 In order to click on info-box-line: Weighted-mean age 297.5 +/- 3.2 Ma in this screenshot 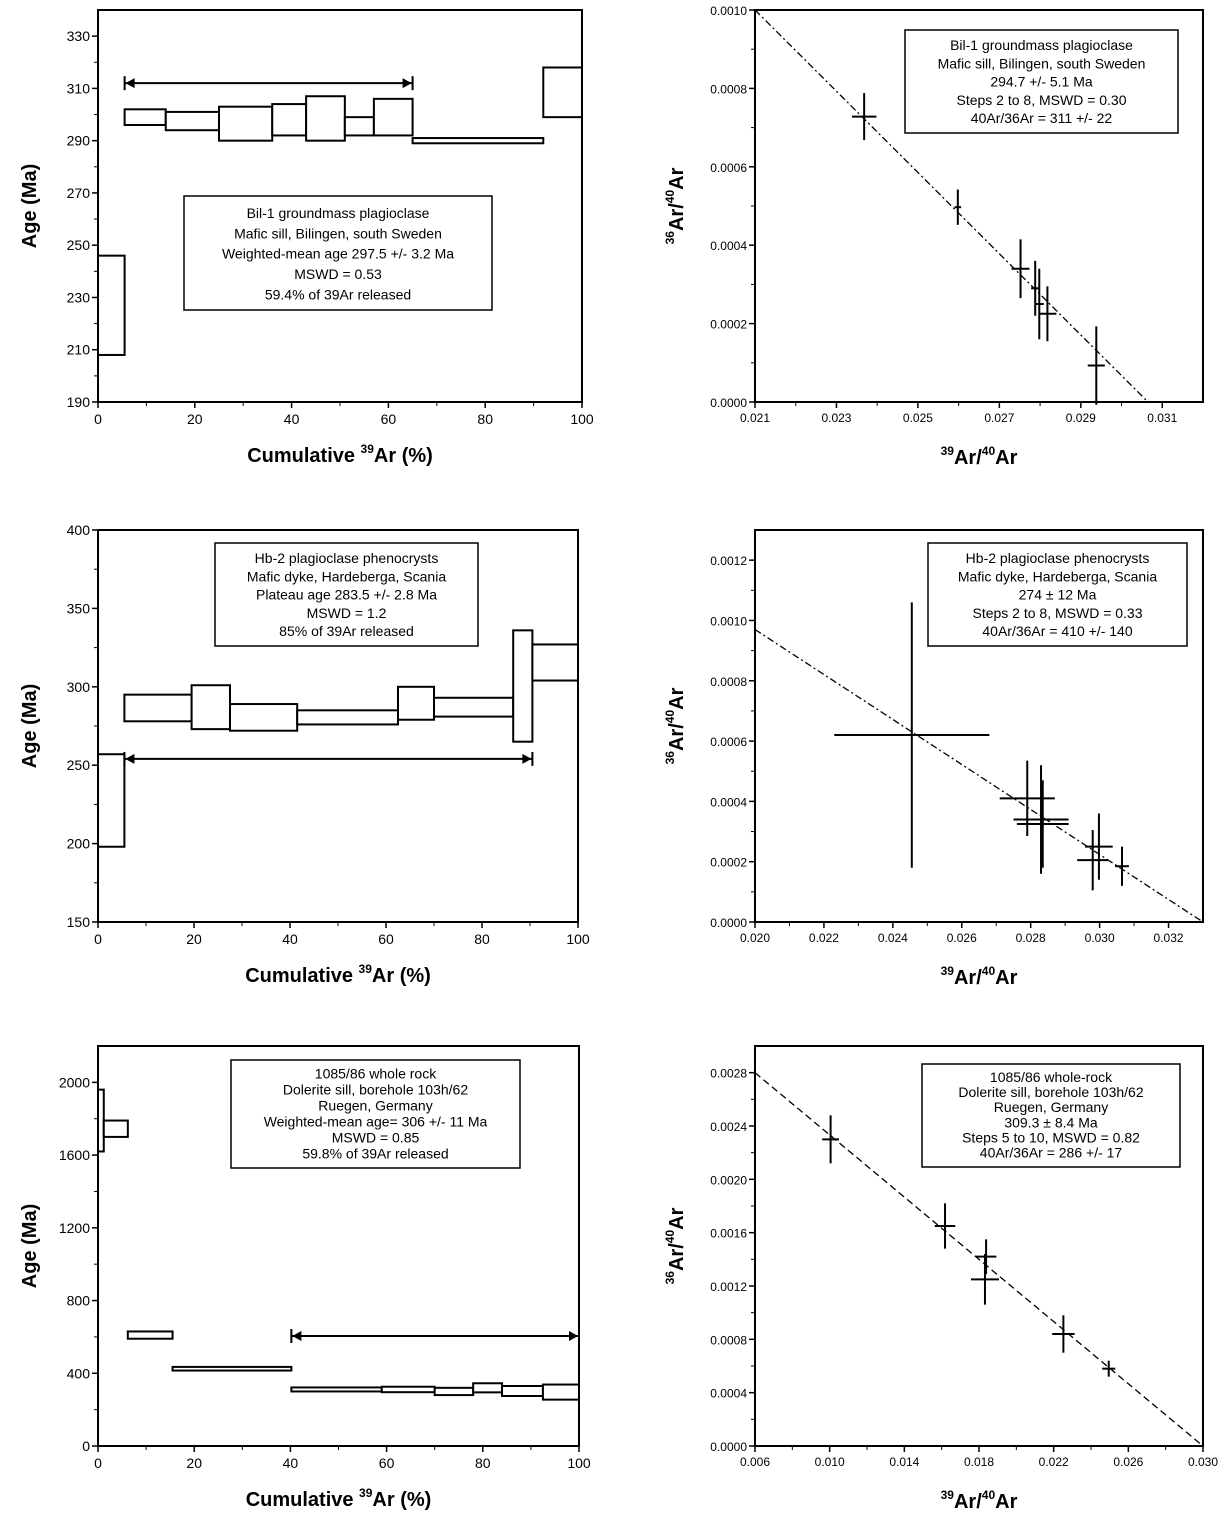, I will do `click(338, 254)`.